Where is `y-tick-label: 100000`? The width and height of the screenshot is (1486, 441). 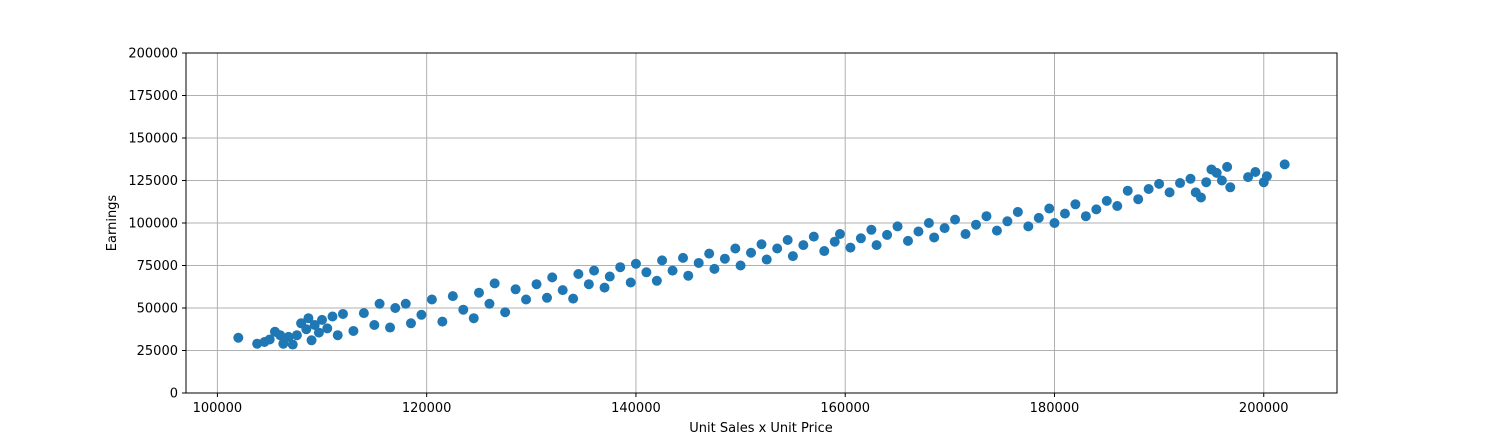 y-tick-label: 100000 is located at coordinates (153, 224).